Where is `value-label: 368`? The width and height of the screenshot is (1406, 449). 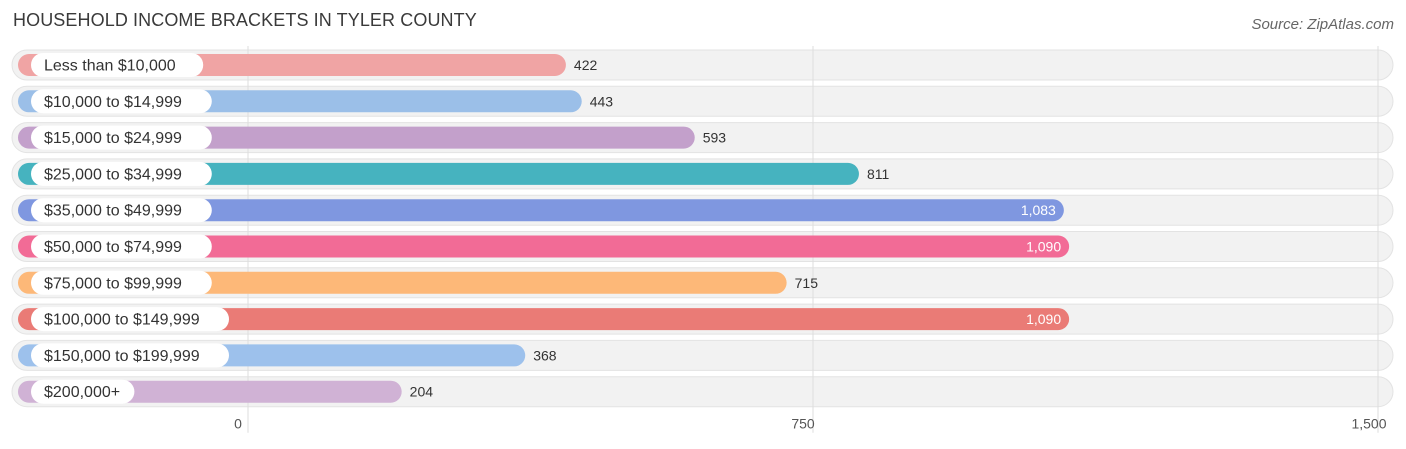 value-label: 368 is located at coordinates (545, 355).